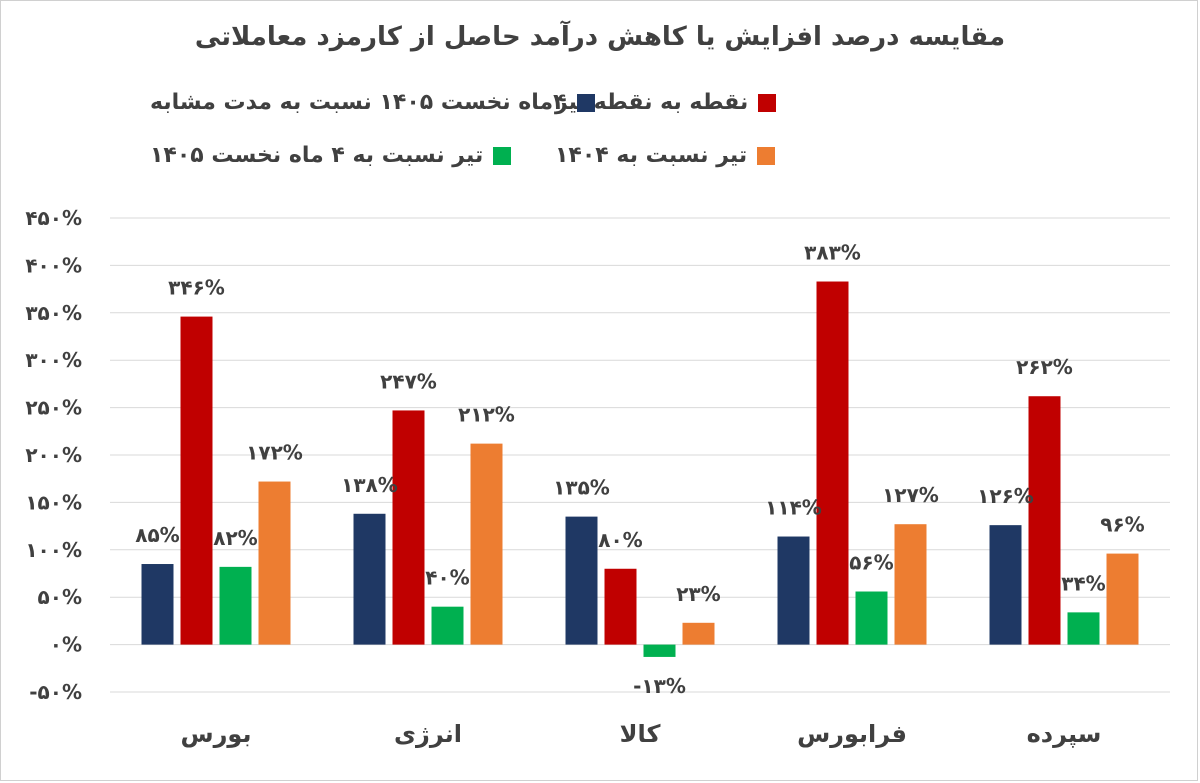 The image size is (1200, 783). Describe the element at coordinates (369, 485) in the screenshot. I see `data-label-series0-cat1: ۱۳۸%` at that location.